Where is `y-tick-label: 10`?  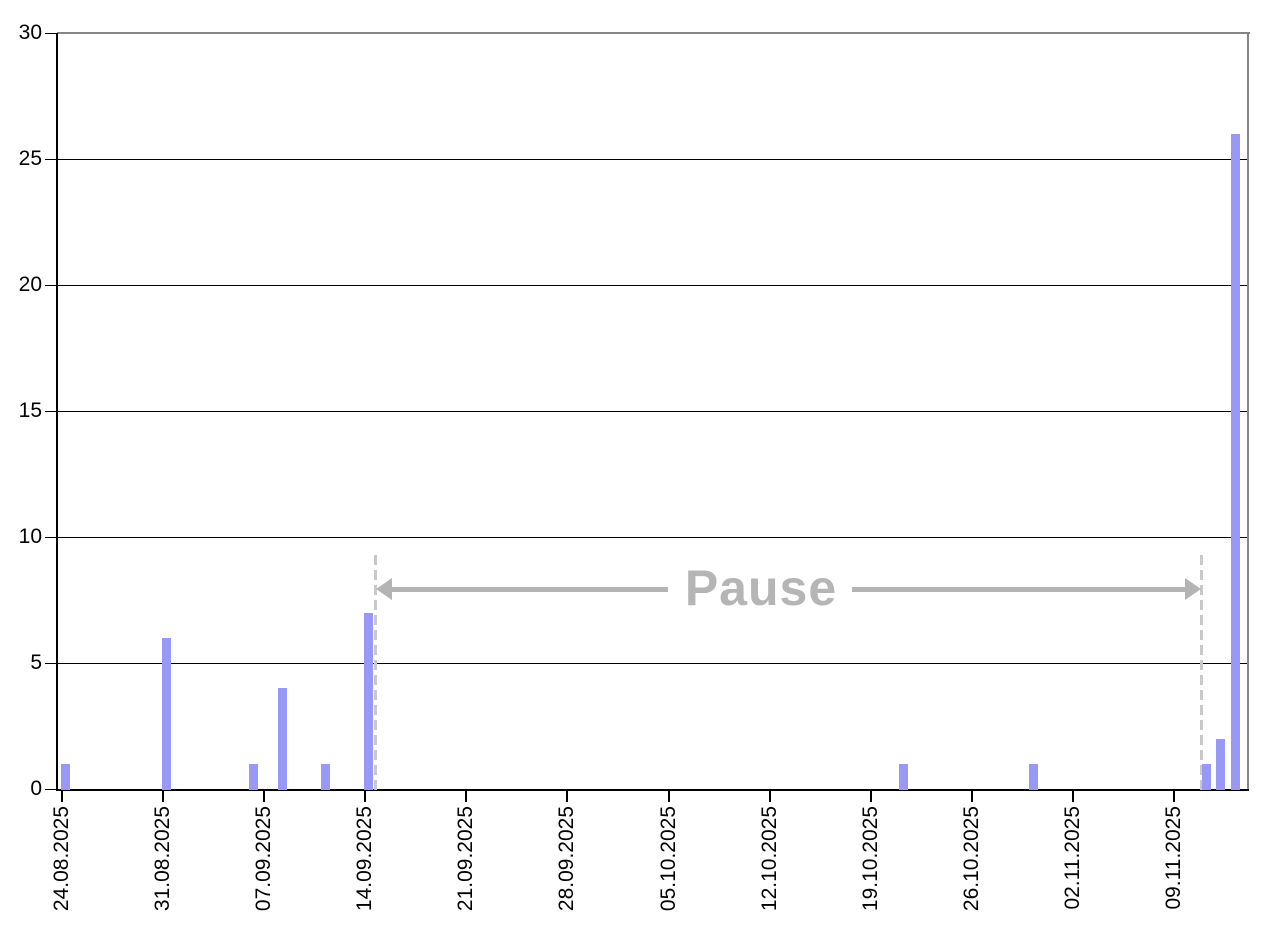
y-tick-label: 10 is located at coordinates (30, 536).